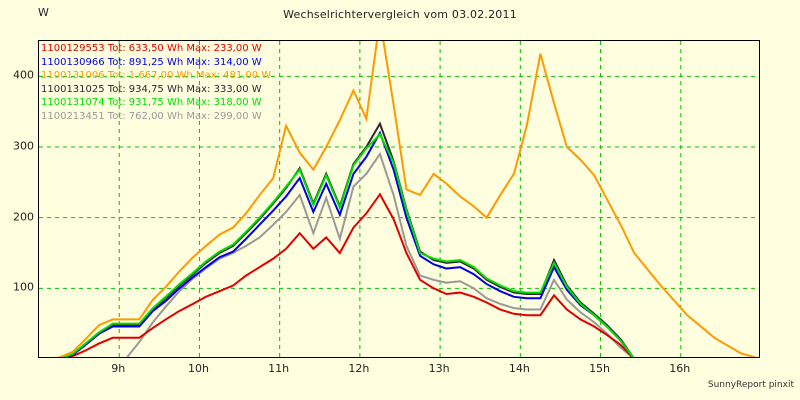 The image size is (800, 400). Describe the element at coordinates (23, 217) in the screenshot. I see `y-axis-tick-label: 200` at that location.